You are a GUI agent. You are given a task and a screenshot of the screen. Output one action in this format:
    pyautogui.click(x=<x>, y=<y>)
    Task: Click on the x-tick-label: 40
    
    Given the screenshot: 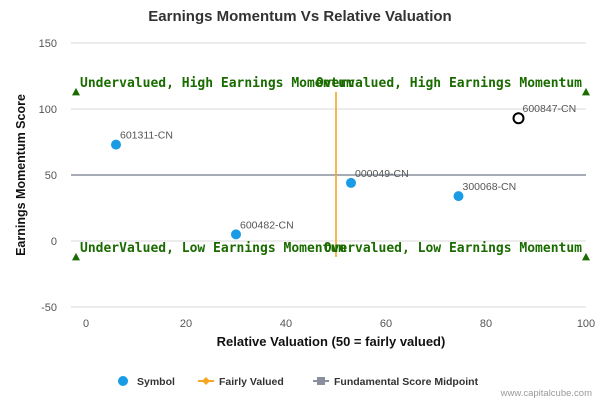 What is the action you would take?
    pyautogui.click(x=286, y=324)
    